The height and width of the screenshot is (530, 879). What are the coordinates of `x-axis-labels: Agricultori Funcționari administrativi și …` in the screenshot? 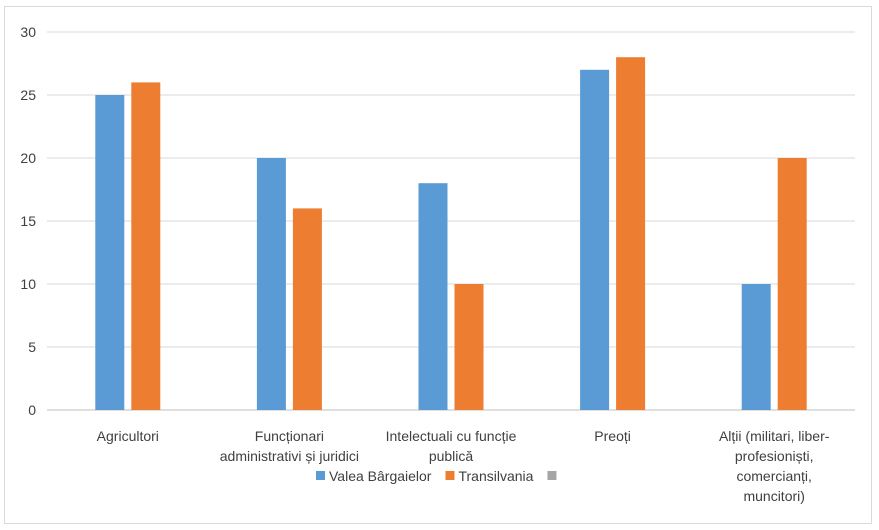 It's located at (463, 466).